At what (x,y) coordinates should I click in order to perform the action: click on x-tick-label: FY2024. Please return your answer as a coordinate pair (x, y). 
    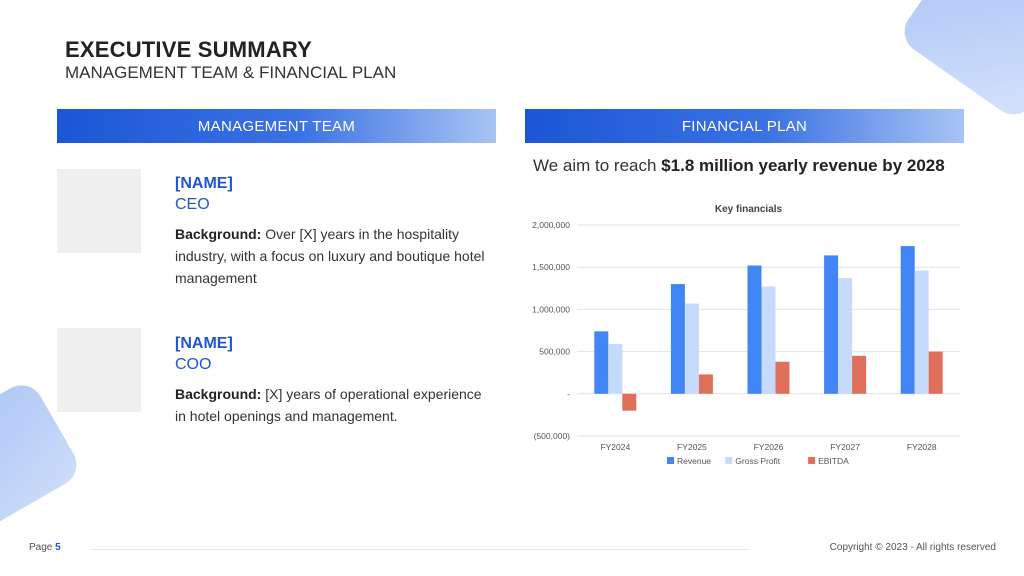
    Looking at the image, I should click on (615, 447).